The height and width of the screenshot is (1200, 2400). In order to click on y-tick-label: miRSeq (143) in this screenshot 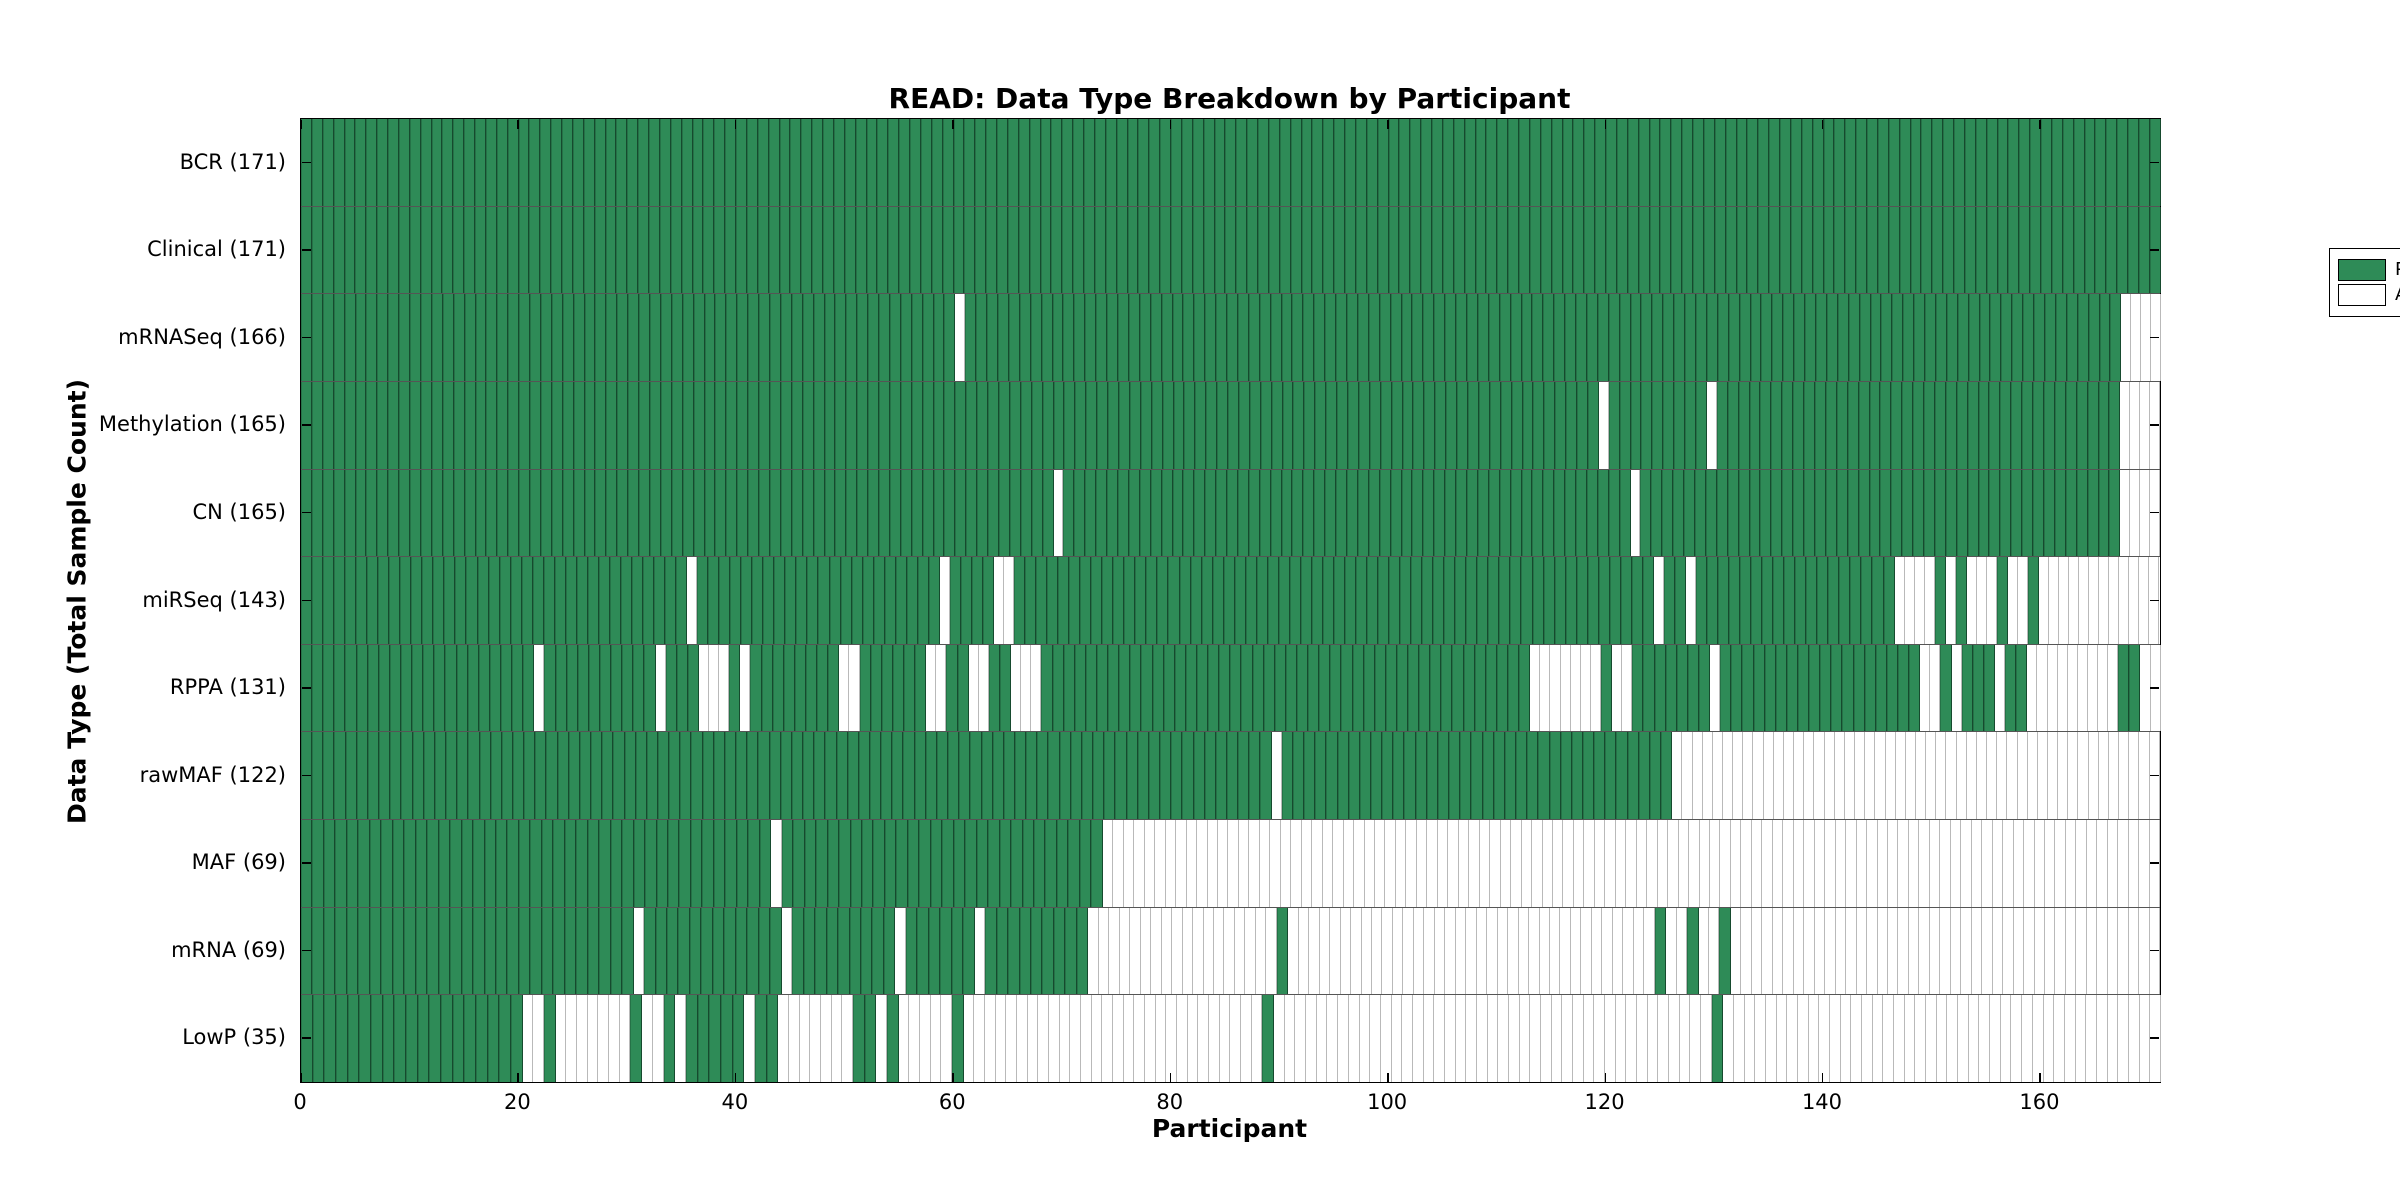, I will do `click(214, 599)`.